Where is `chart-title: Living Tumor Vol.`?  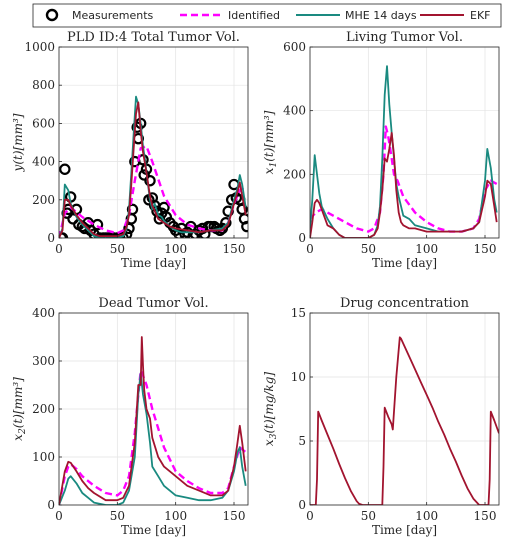
chart-title: Living Tumor Vol. is located at coordinates (404, 37).